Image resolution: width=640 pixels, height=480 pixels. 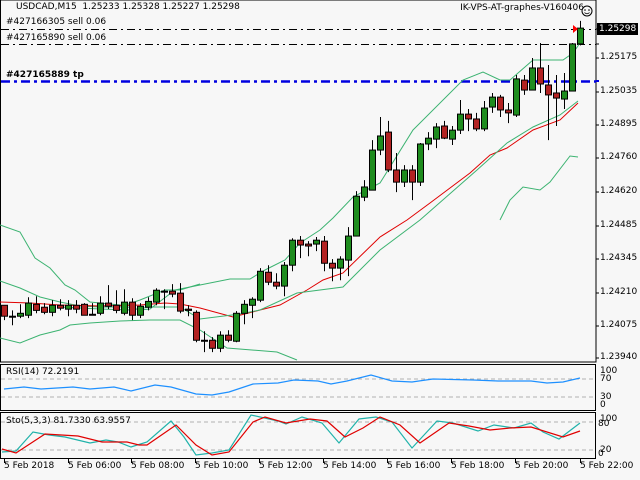 What do you see at coordinates (606, 379) in the screenshot?
I see `rsi-level-70-label: 70` at bounding box center [606, 379].